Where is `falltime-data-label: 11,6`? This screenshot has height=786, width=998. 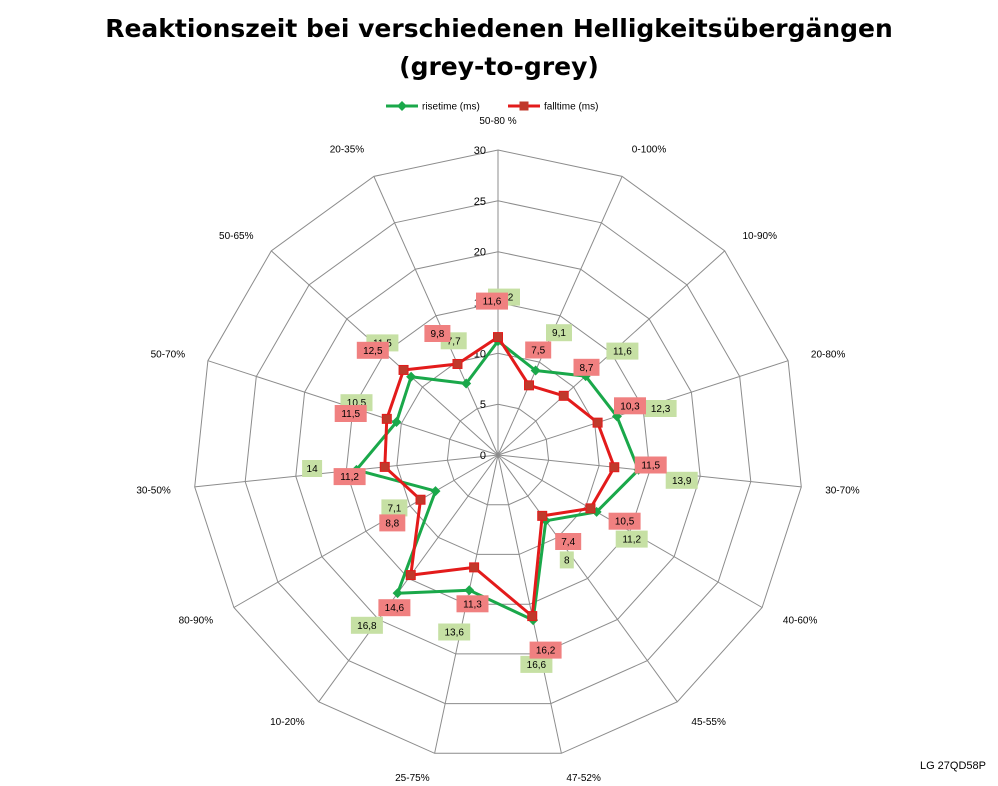
falltime-data-label: 11,6 is located at coordinates (492, 302).